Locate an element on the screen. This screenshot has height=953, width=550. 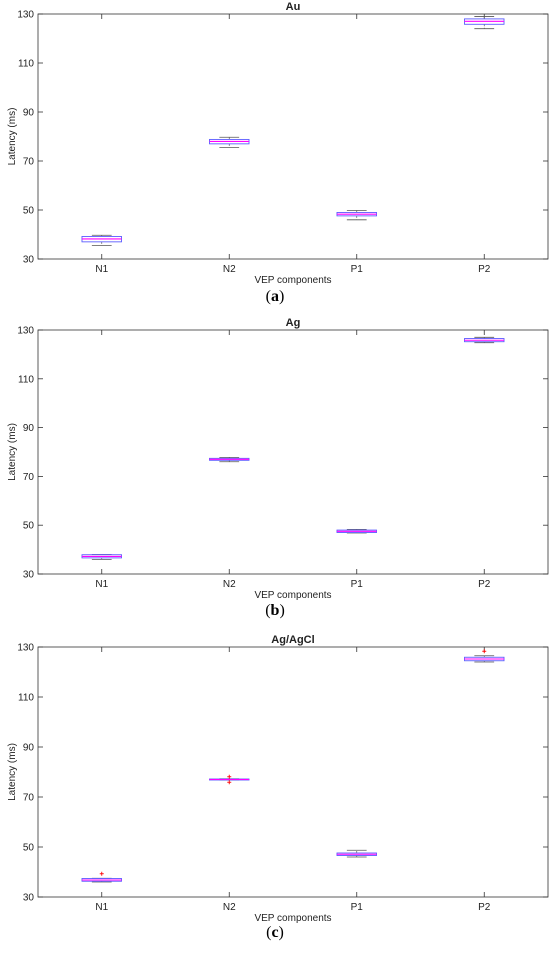
caption-letter: a is located at coordinates (275, 296).